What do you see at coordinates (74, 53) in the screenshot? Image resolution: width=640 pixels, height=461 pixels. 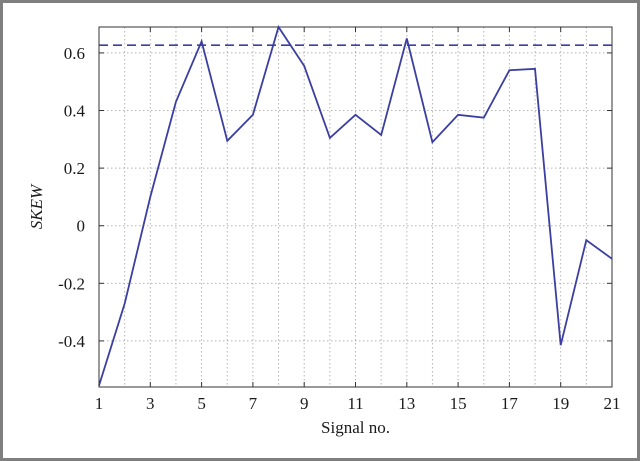 I see `y-tick-label: 0.6` at bounding box center [74, 53].